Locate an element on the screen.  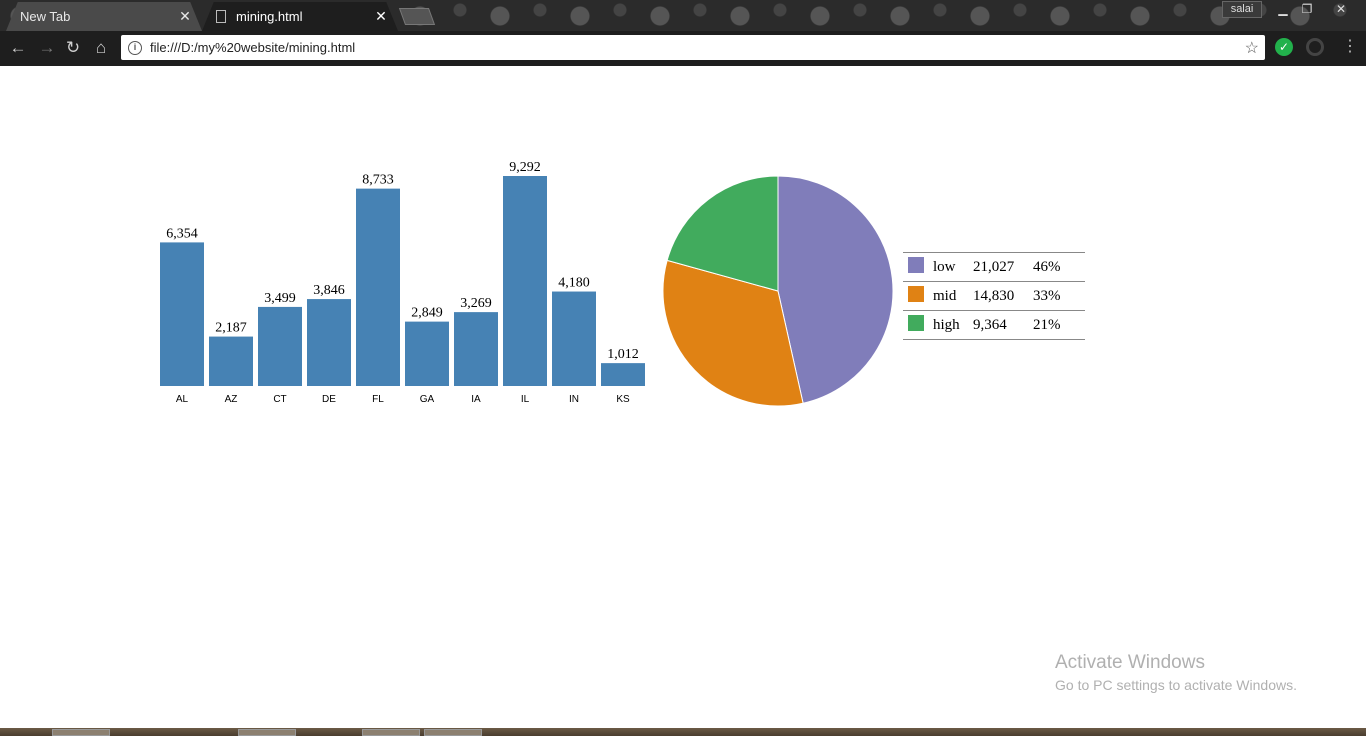
bar-value-label: 8,733 is located at coordinates (378, 180).